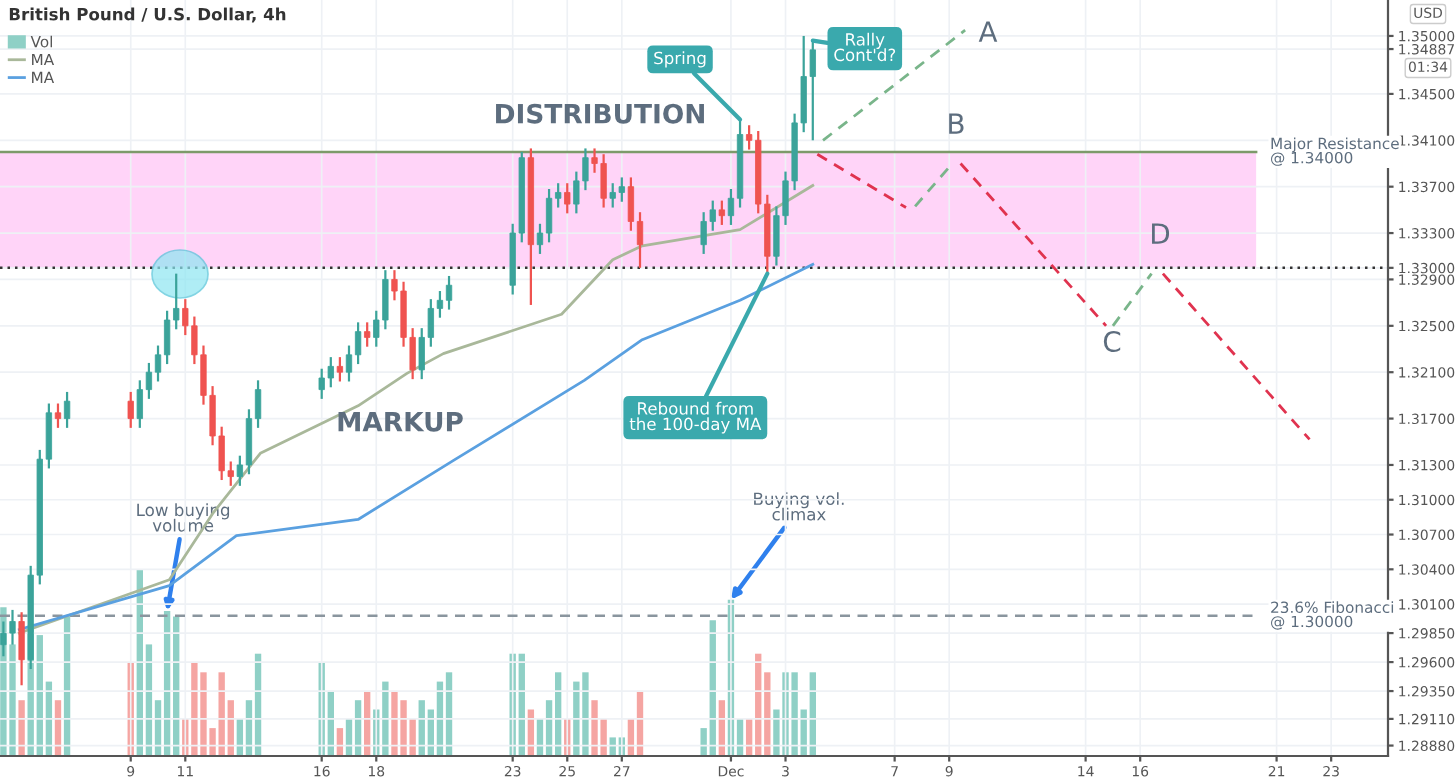 This screenshot has height=782, width=1456. I want to click on annotation: A, so click(988, 31).